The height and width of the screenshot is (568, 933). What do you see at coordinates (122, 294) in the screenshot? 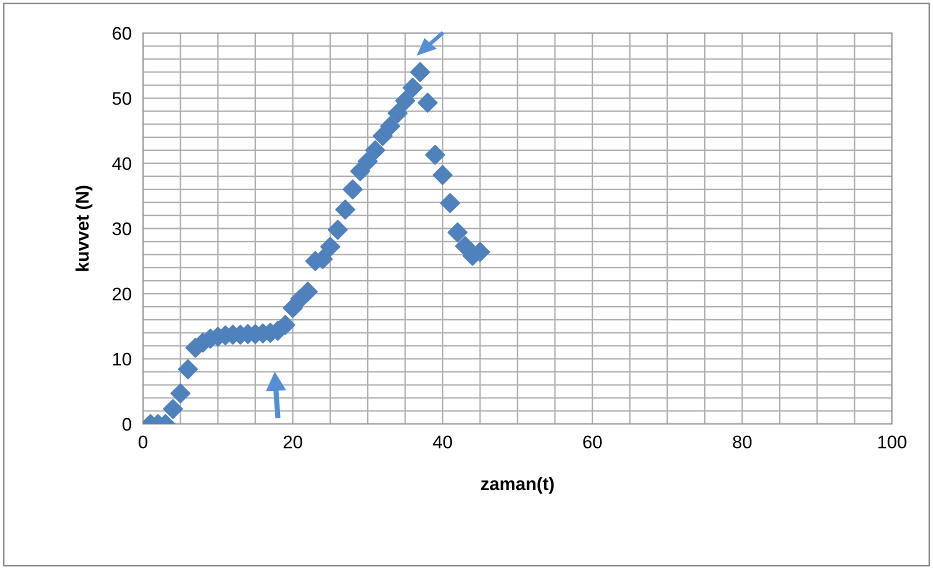
I see `y-tick-label: 20` at bounding box center [122, 294].